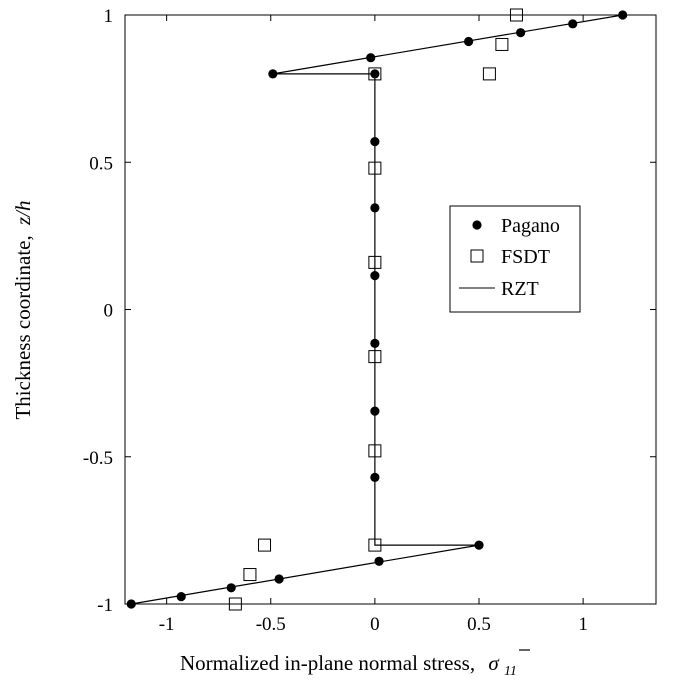 The height and width of the screenshot is (682, 681). I want to click on x-axis-title-subscript: 11, so click(510, 671).